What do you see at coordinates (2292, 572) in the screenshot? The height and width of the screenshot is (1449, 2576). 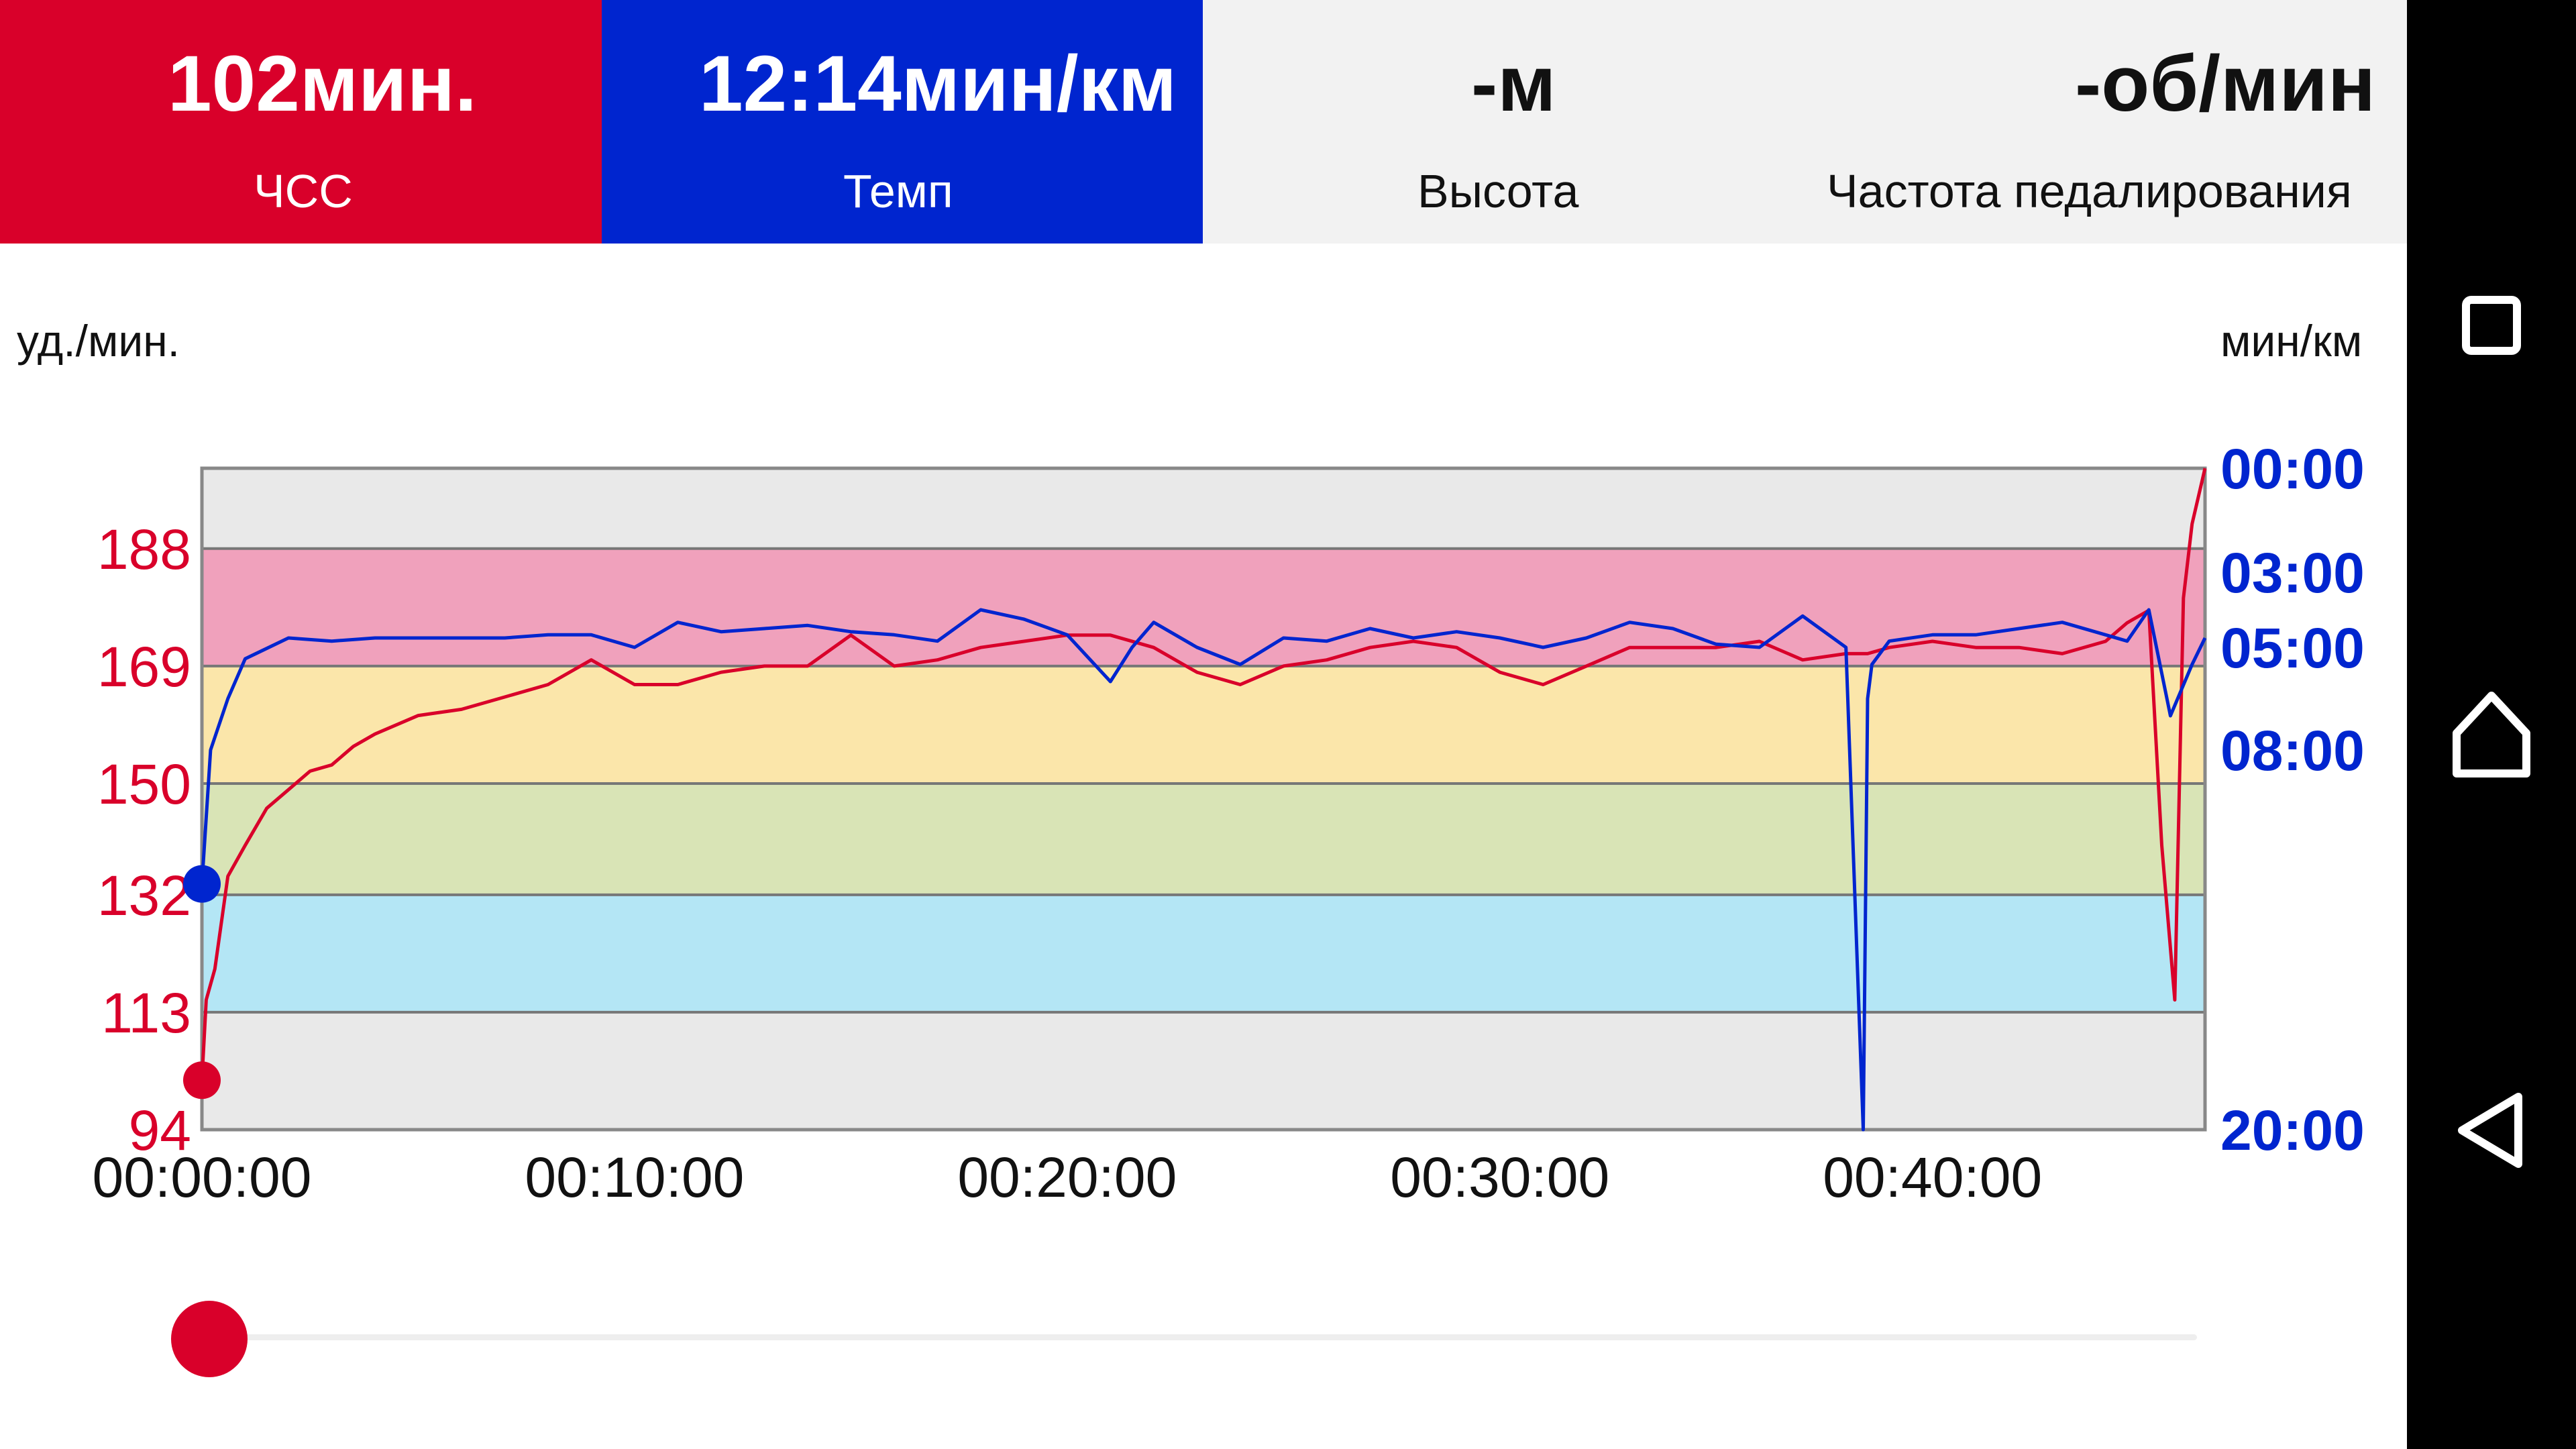 I see `pace-tick-label: 03:00` at bounding box center [2292, 572].